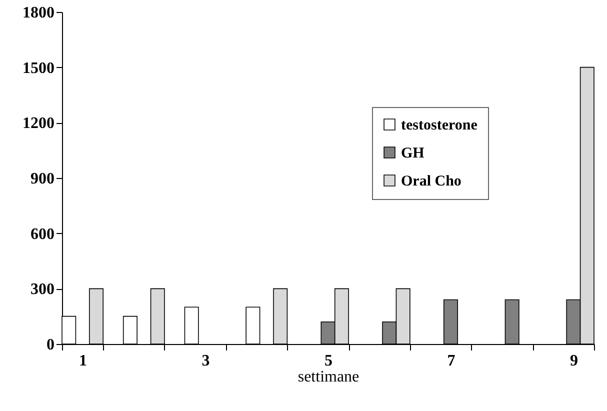 This screenshot has height=411, width=607. What do you see at coordinates (42, 179) in the screenshot?
I see `y-tick-label: 900` at bounding box center [42, 179].